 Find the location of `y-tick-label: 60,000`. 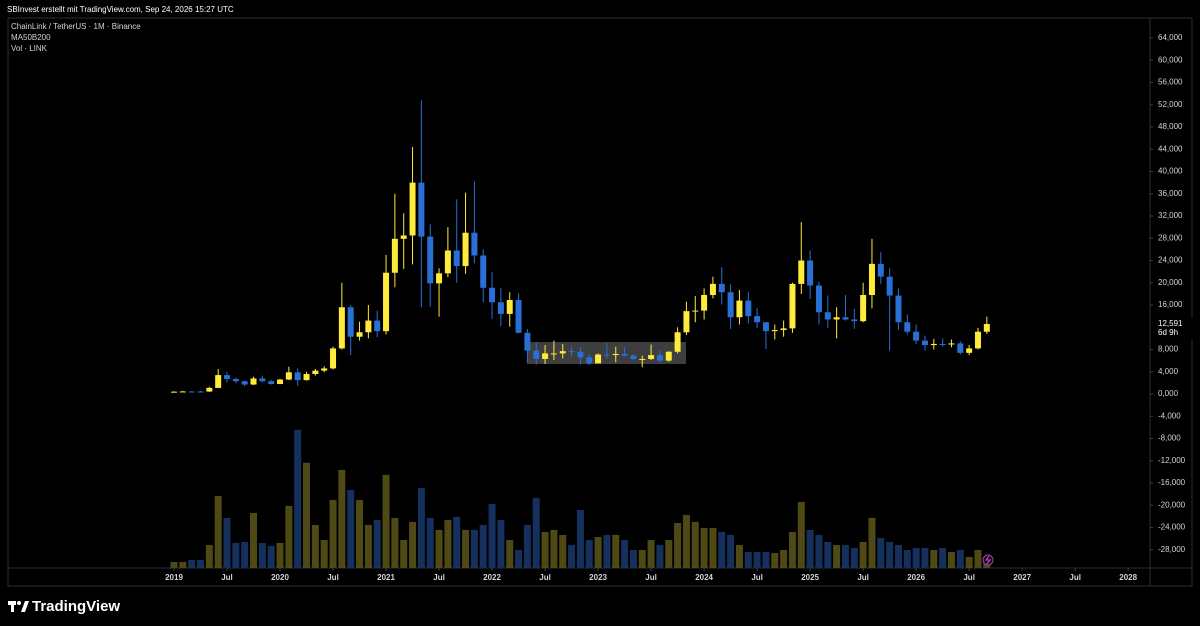

y-tick-label: 60,000 is located at coordinates (1170, 59).